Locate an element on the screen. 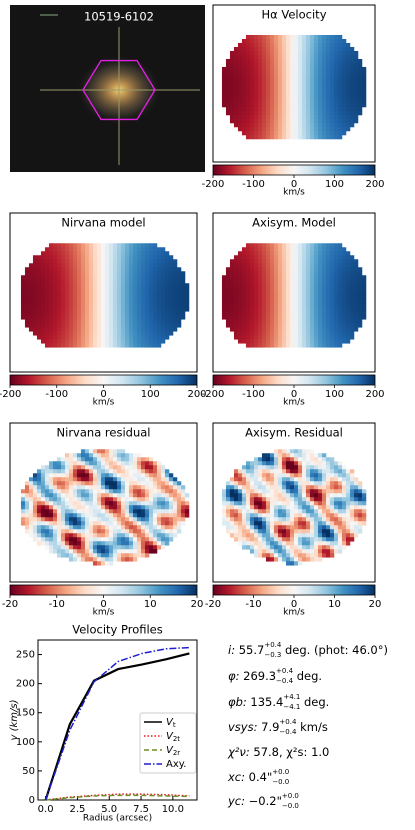 The width and height of the screenshot is (415, 830). y-tick-label: 0 is located at coordinates (32, 800).